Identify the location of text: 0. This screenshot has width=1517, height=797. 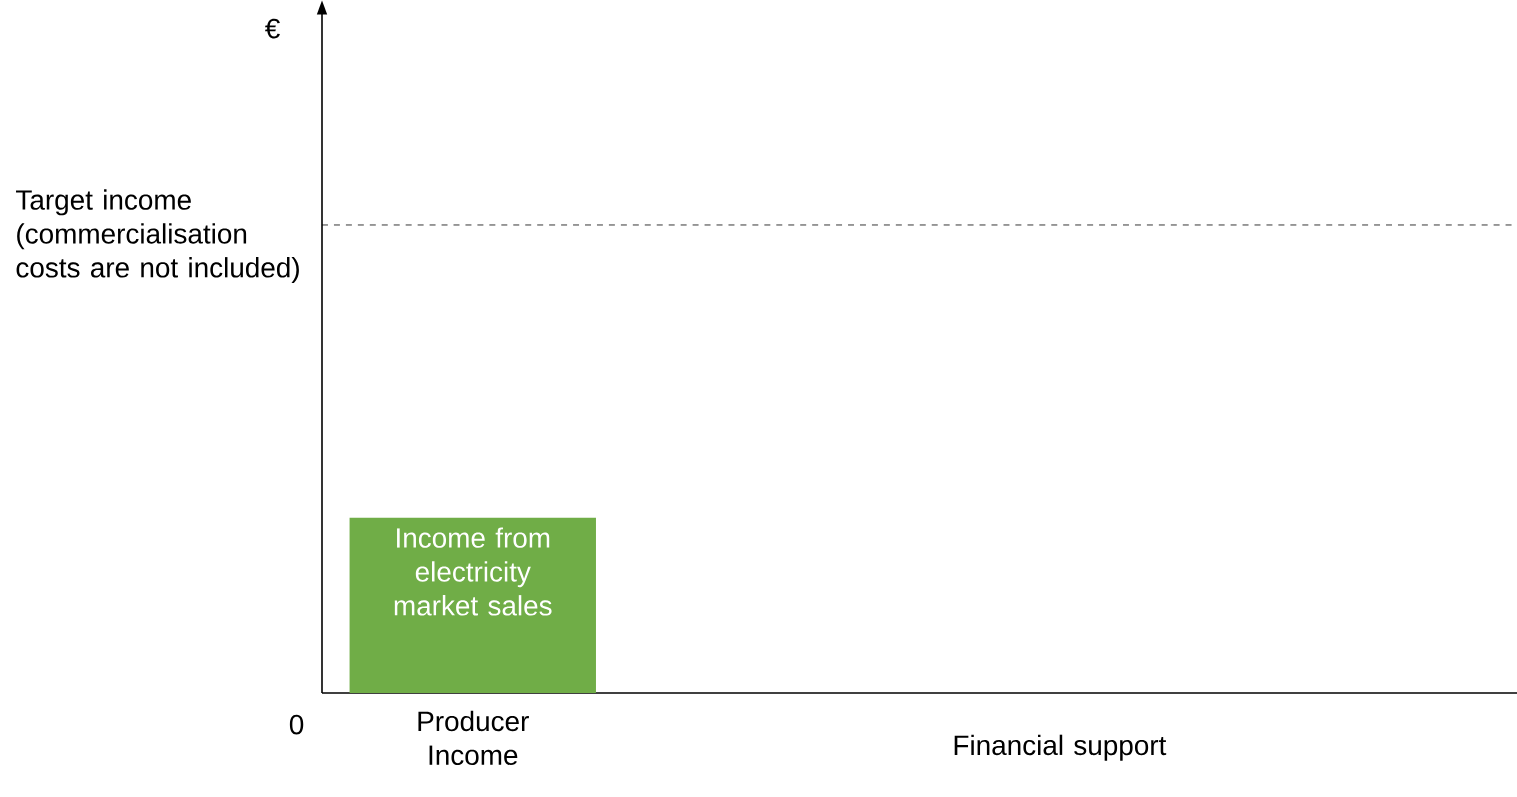
(296, 724).